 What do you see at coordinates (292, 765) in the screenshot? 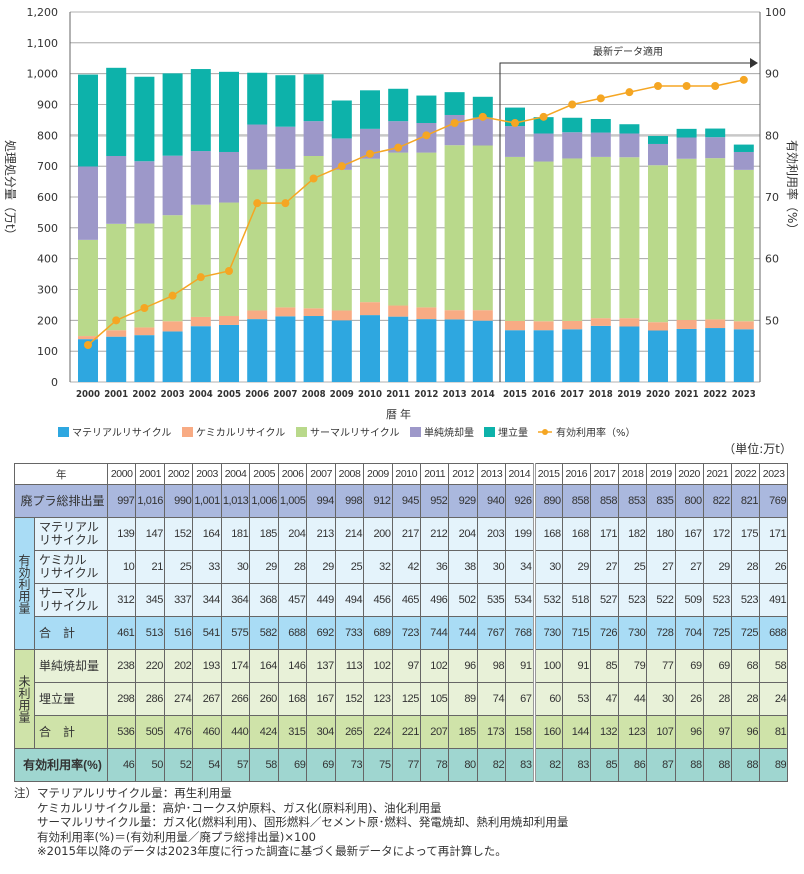
I see `table-cell: 69` at bounding box center [292, 765].